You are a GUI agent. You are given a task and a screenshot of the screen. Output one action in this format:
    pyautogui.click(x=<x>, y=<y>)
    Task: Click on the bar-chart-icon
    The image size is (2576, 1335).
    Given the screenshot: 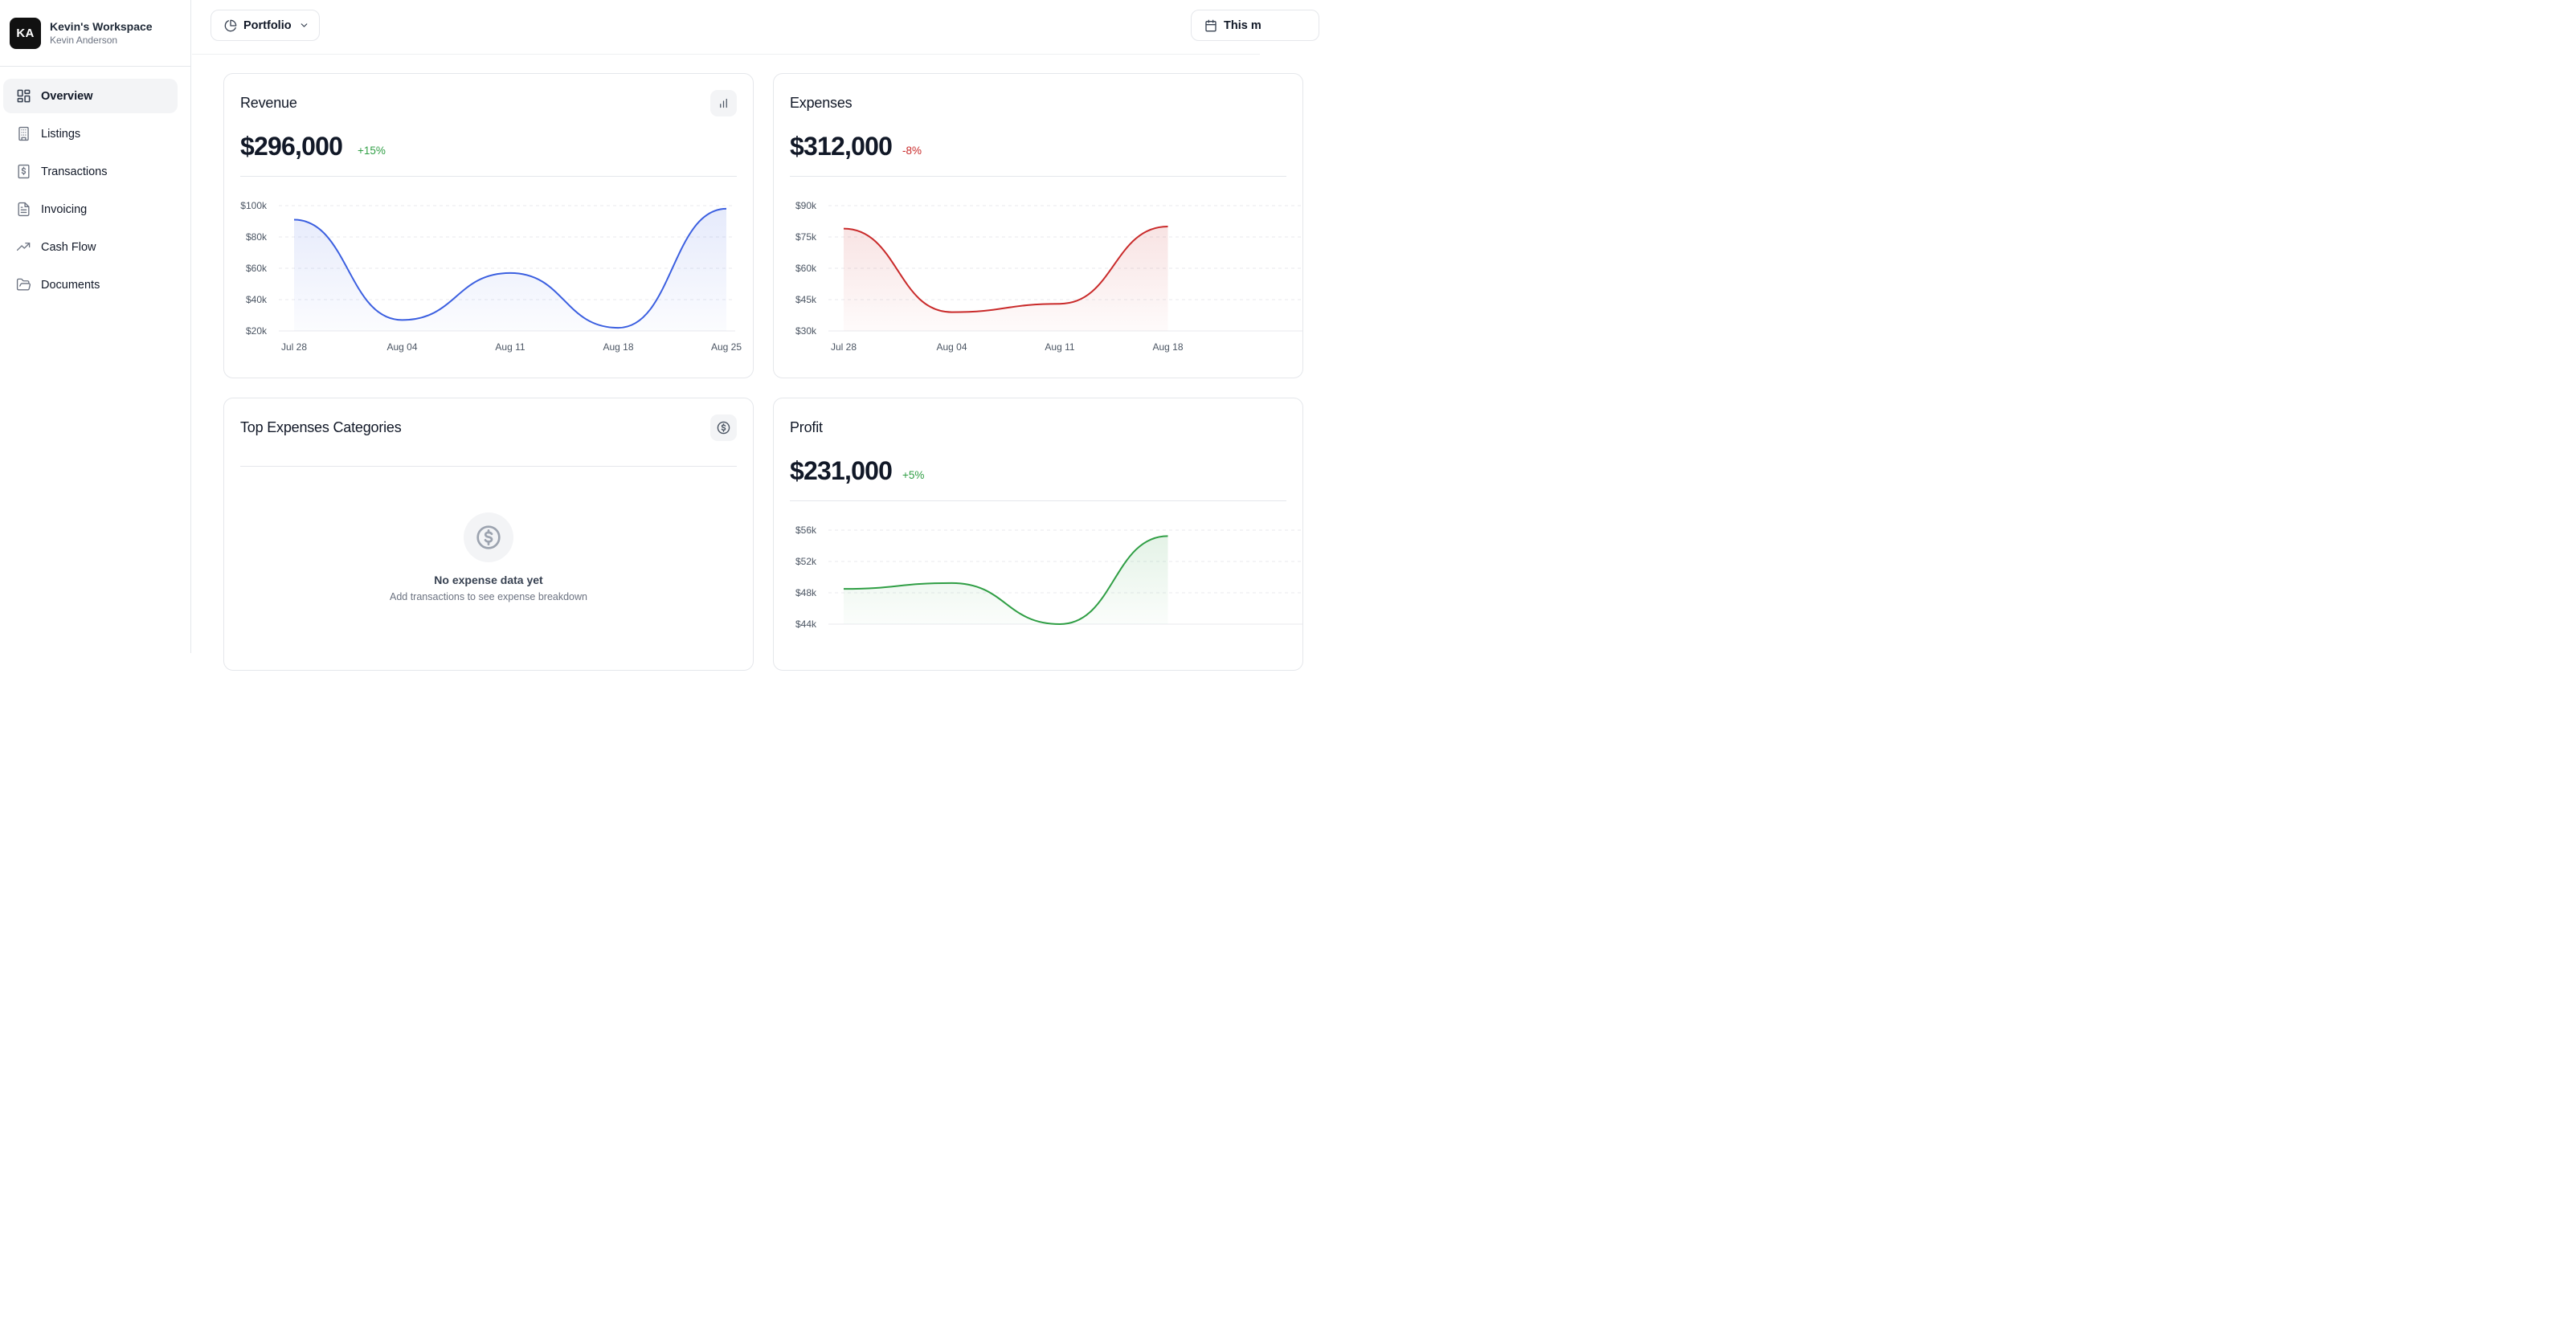 What is the action you would take?
    pyautogui.click(x=723, y=103)
    